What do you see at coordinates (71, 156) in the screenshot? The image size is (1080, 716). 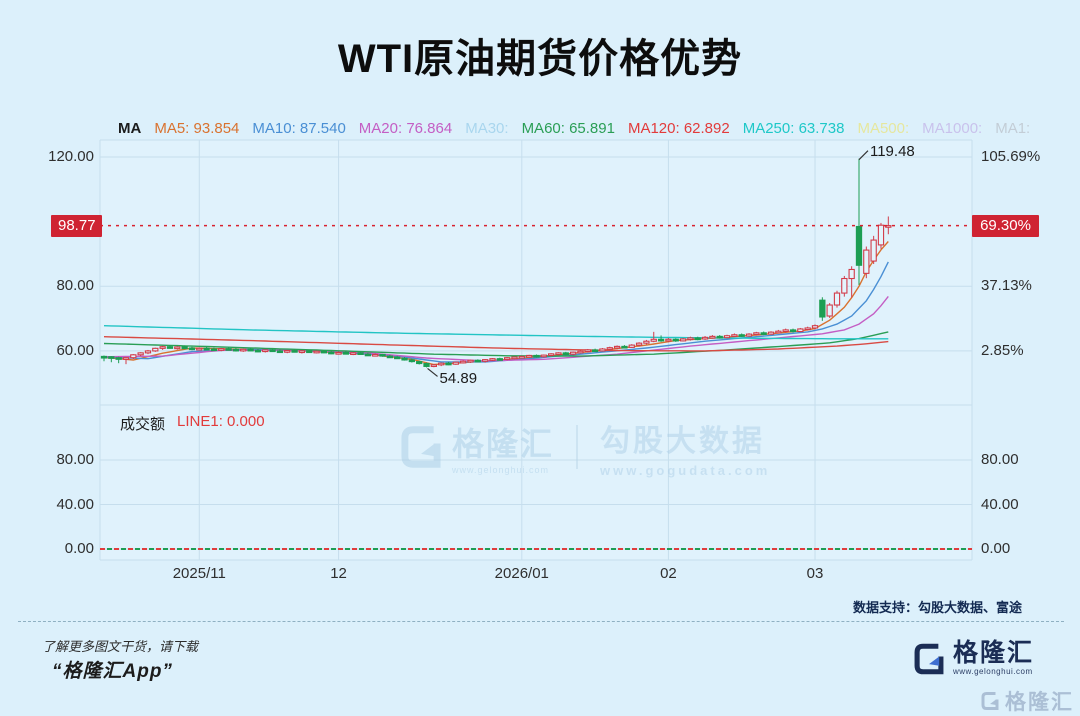 I see `y-axis-label-left: 120.00` at bounding box center [71, 156].